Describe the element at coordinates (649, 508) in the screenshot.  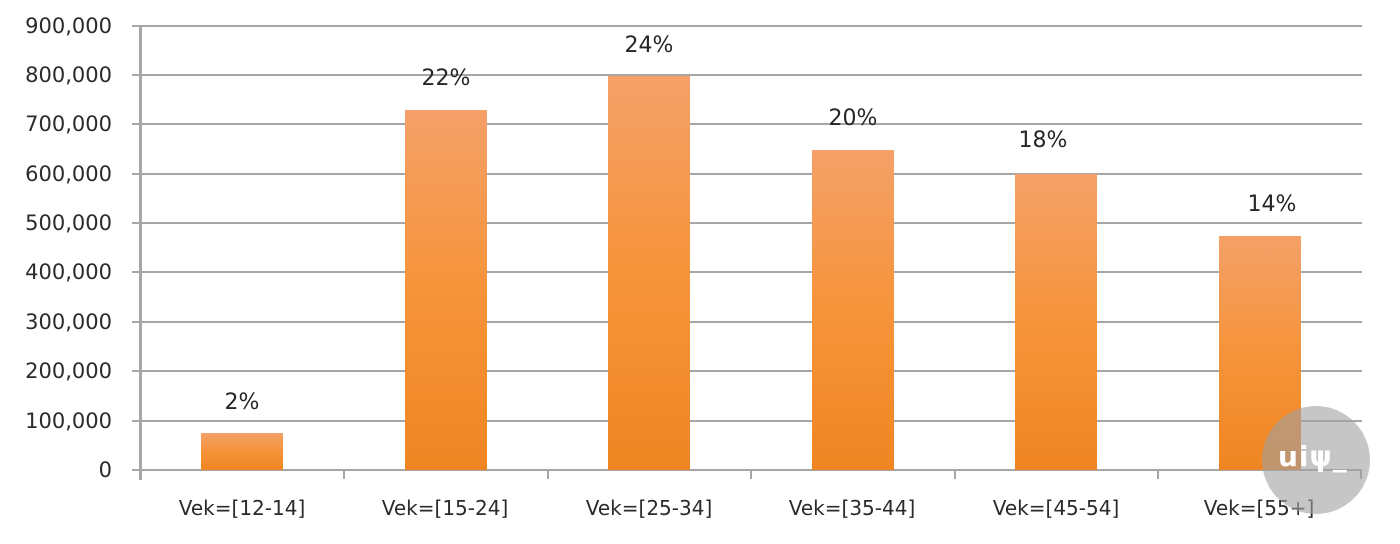
I see `x-tick-label: Vek=[25-34]` at that location.